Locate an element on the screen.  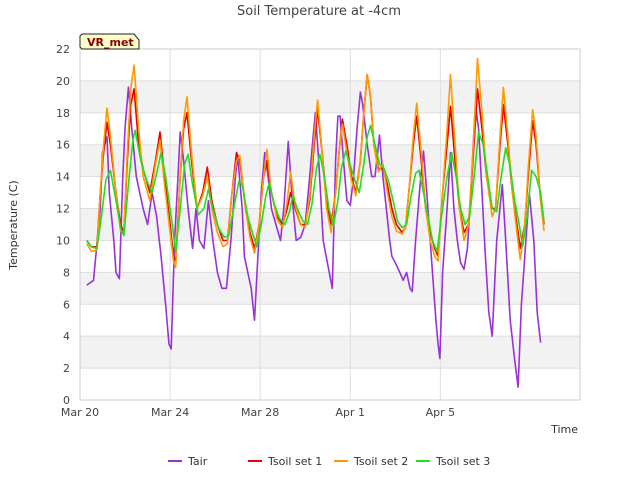
y-tick-label: 16 is located at coordinates (63, 145).